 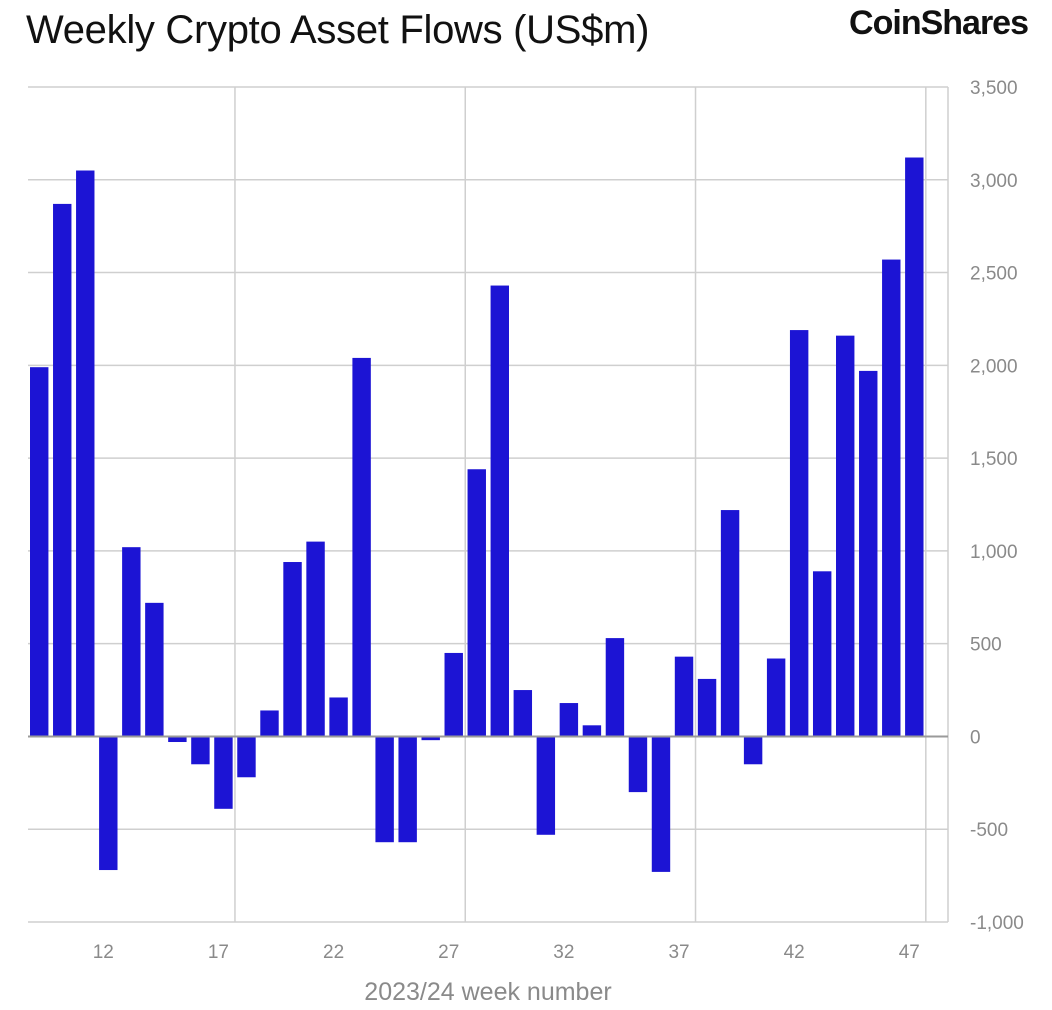 I want to click on y-tick-label: 1,000, so click(x=994, y=552).